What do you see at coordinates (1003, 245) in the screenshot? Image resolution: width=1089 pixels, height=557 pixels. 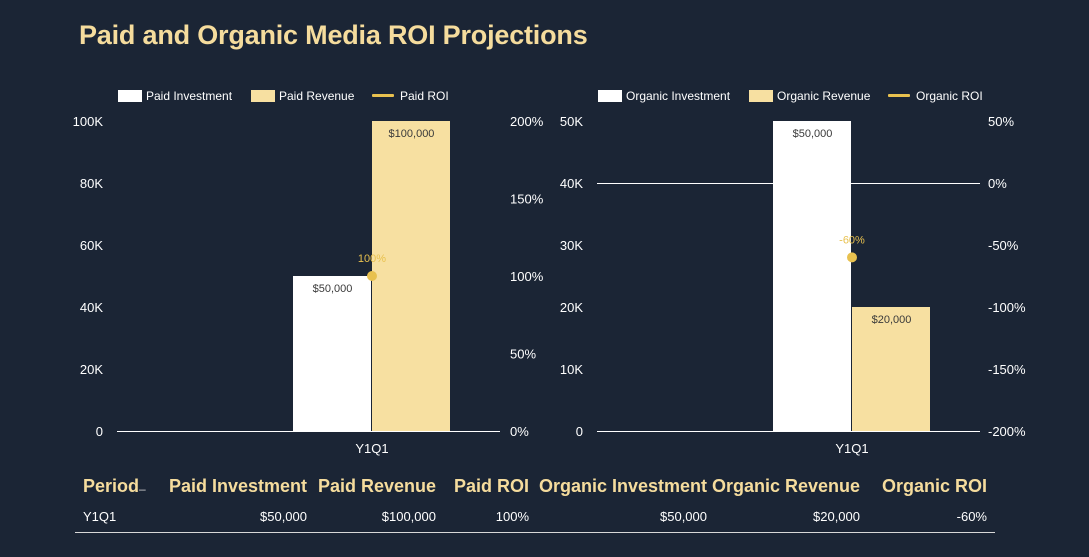 I see `chart2-y-right-tick-label: -50%` at bounding box center [1003, 245].